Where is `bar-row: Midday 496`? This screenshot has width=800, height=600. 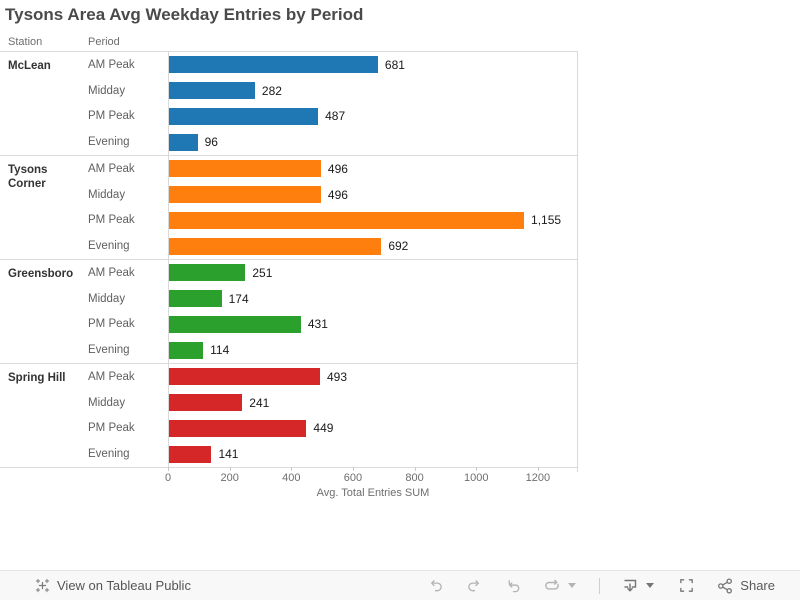
bar-row: Midday 496 is located at coordinates (289, 195).